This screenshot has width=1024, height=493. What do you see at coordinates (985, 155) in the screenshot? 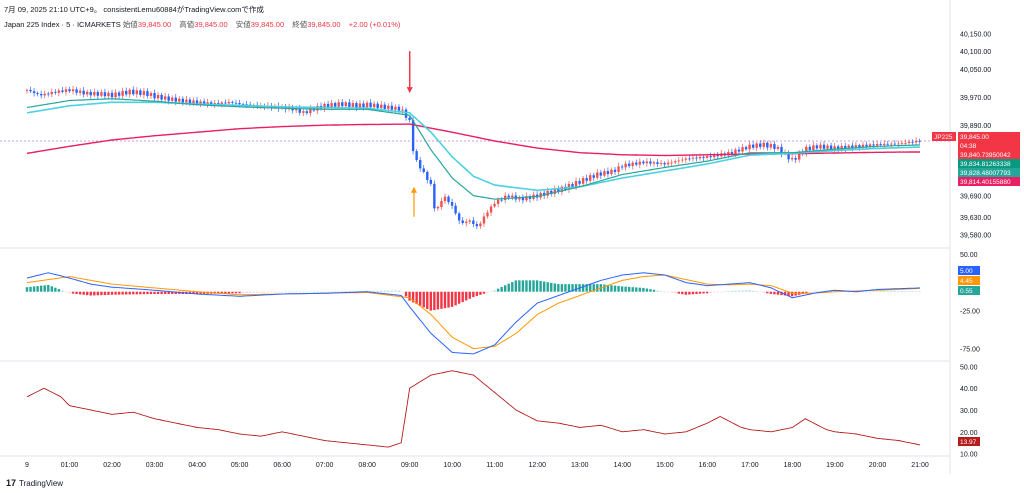
I see `price-tag-label: 39,840.73950042` at bounding box center [985, 155].